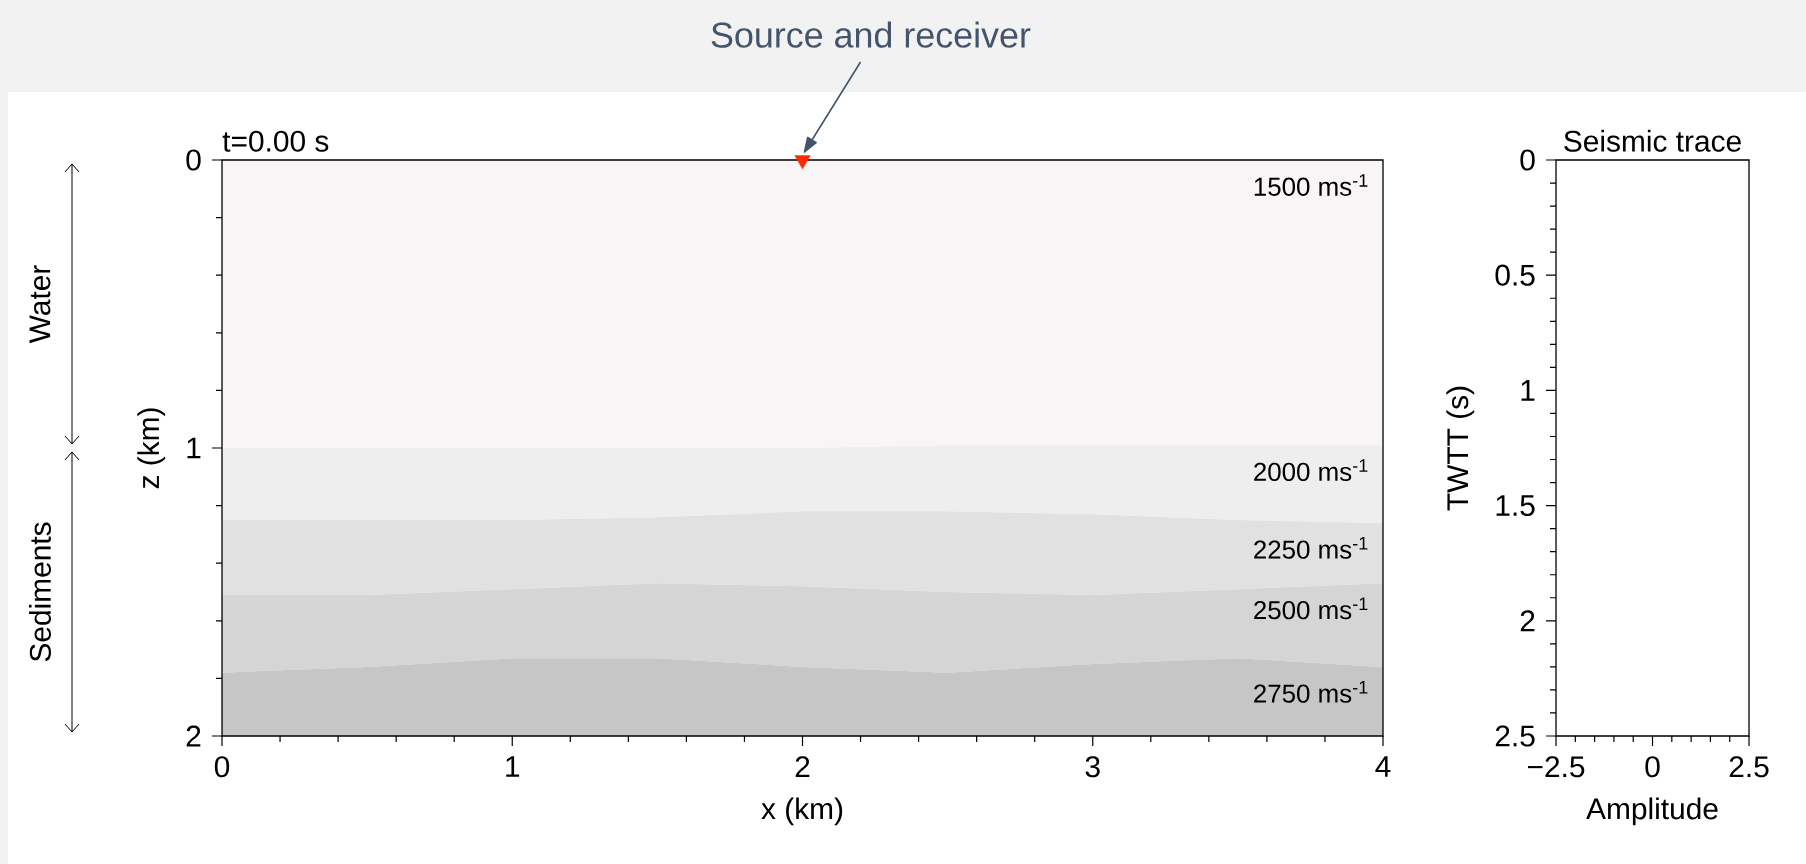  Describe the element at coordinates (1556, 767) in the screenshot. I see `x-tick-label: −2.5` at that location.